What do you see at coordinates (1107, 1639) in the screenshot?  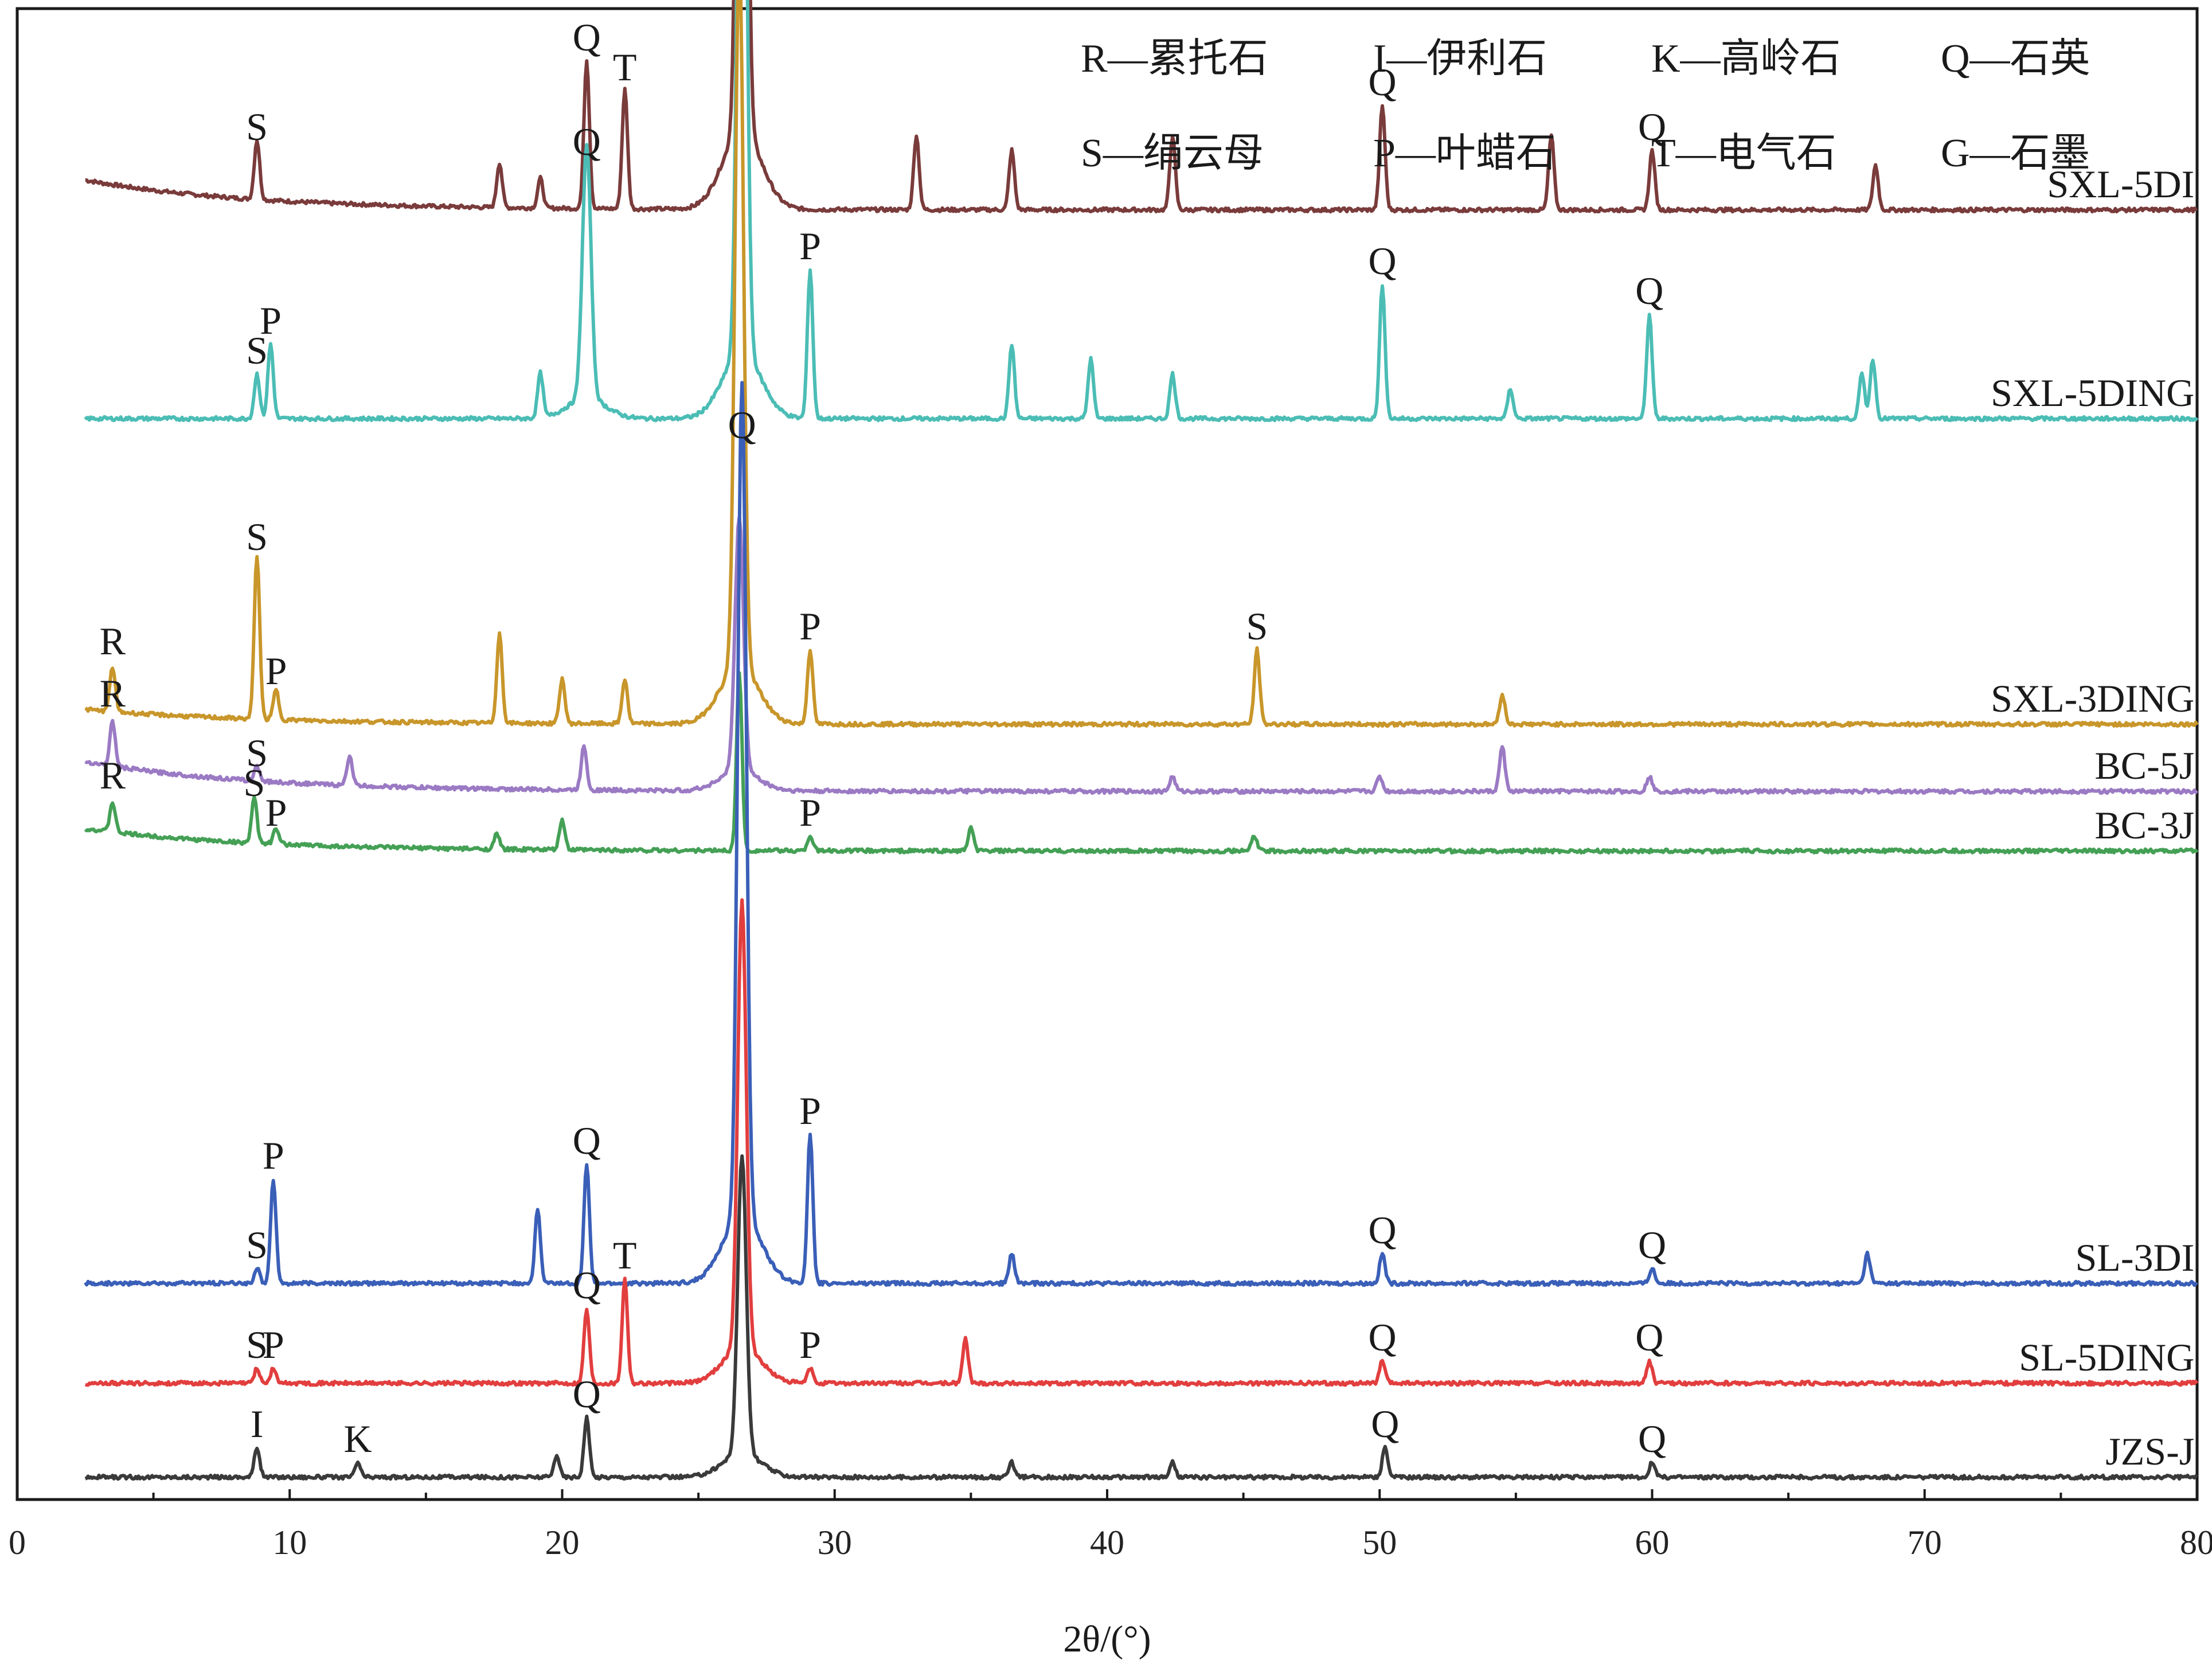 I see `x-axis-label: 2θ/(°)` at bounding box center [1107, 1639].